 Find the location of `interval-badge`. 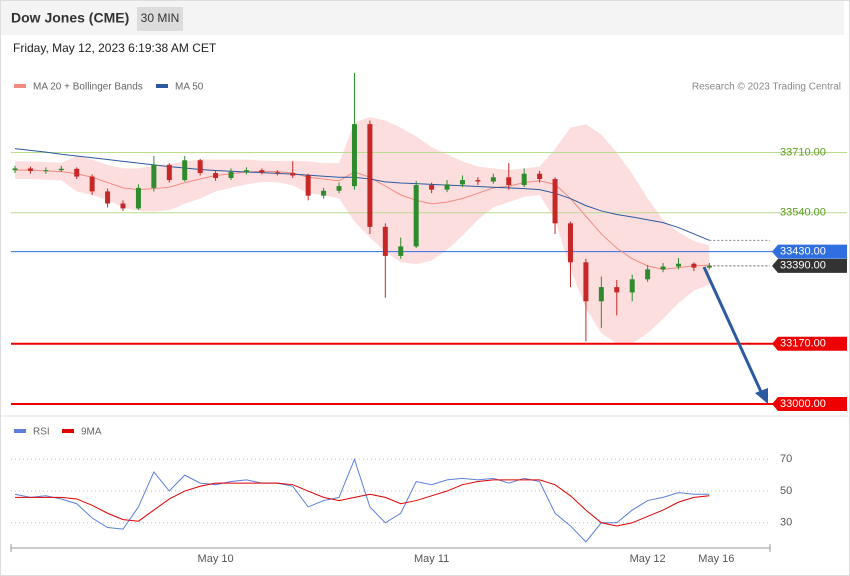

interval-badge is located at coordinates (160, 19).